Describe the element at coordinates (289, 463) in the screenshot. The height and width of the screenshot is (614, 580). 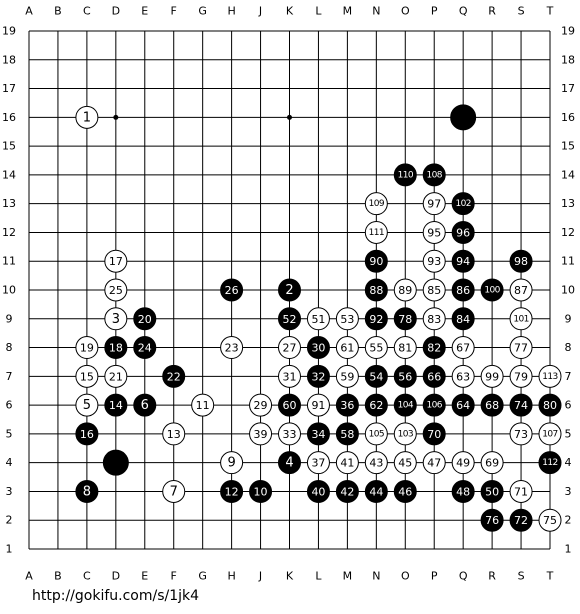
I see `move-number: 4` at that location.